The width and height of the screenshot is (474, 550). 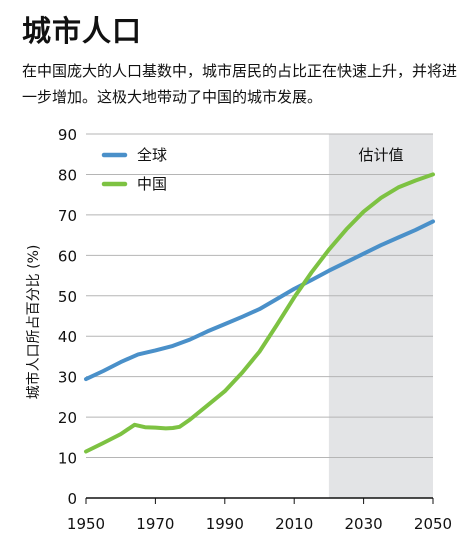 What do you see at coordinates (380, 316) in the screenshot?
I see `projection-region` at bounding box center [380, 316].